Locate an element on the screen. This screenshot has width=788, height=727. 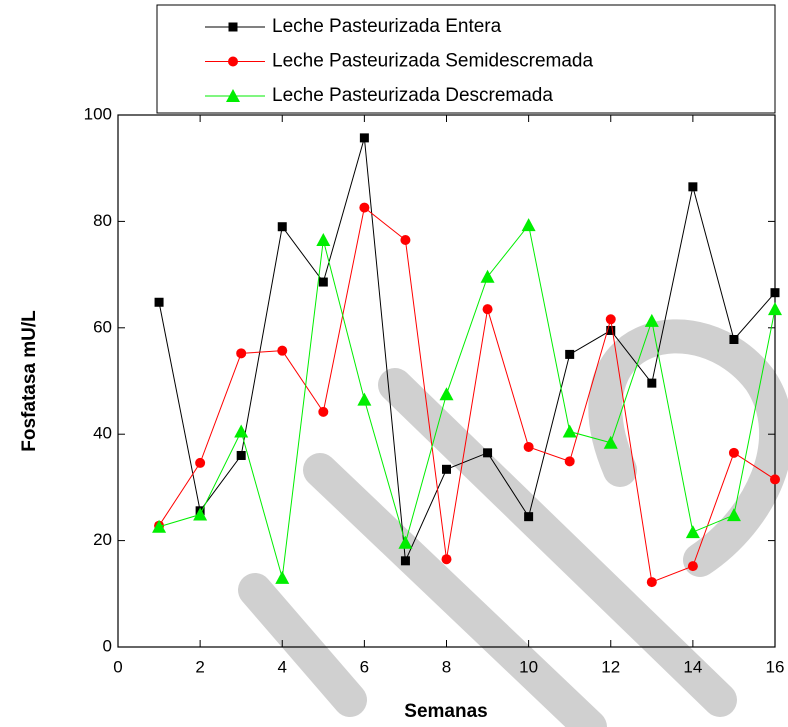
legend-label: Leche Pasteurizada Descremada is located at coordinates (412, 95).